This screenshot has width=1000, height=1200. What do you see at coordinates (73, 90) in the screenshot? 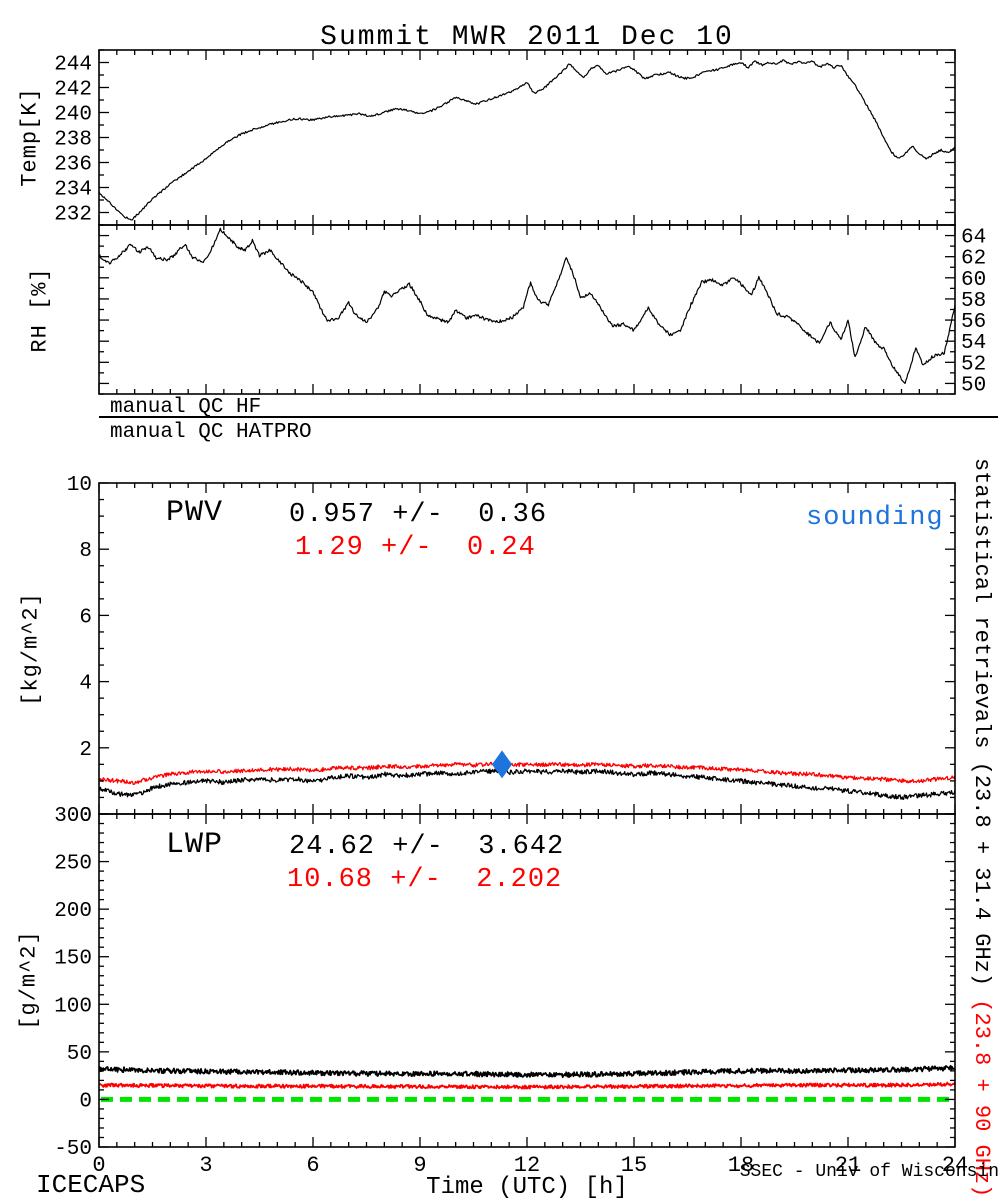
I see `temp-ytick-label: 242` at bounding box center [73, 90].